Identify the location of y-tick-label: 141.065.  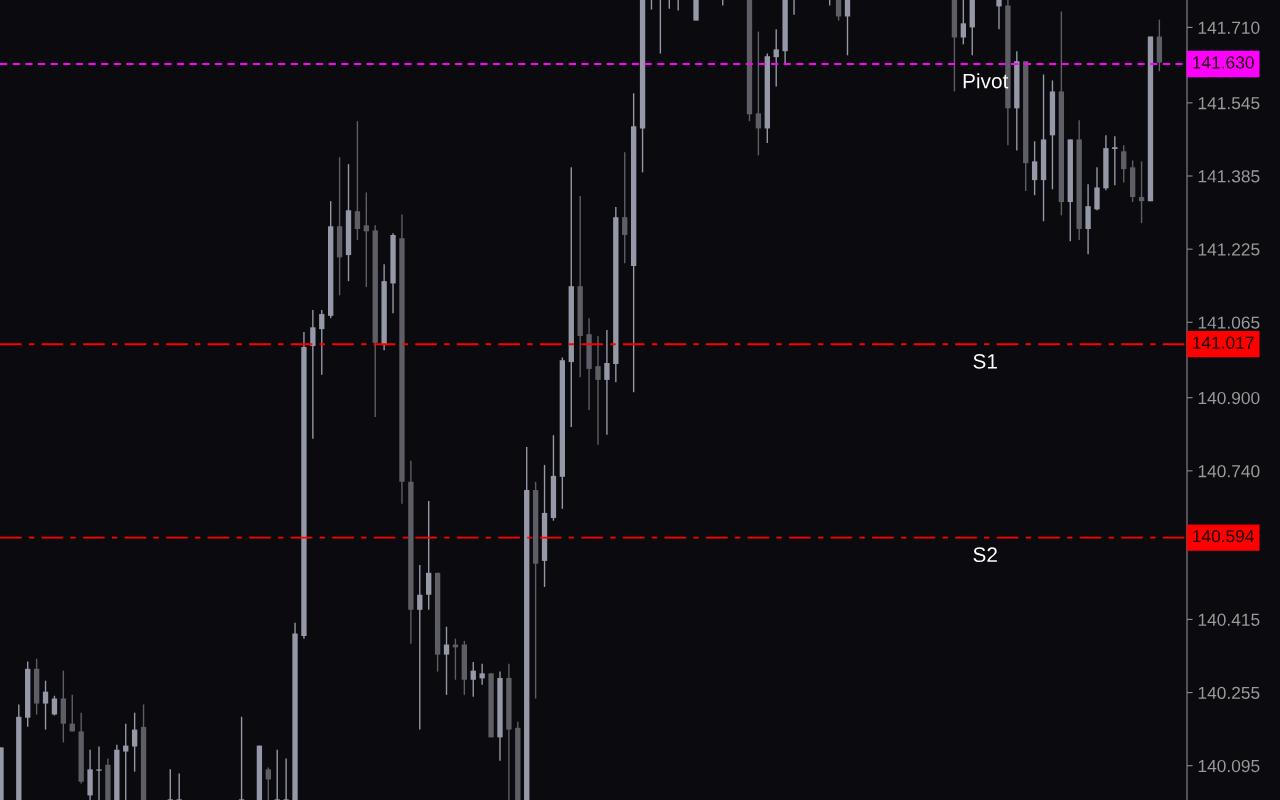
(1229, 322).